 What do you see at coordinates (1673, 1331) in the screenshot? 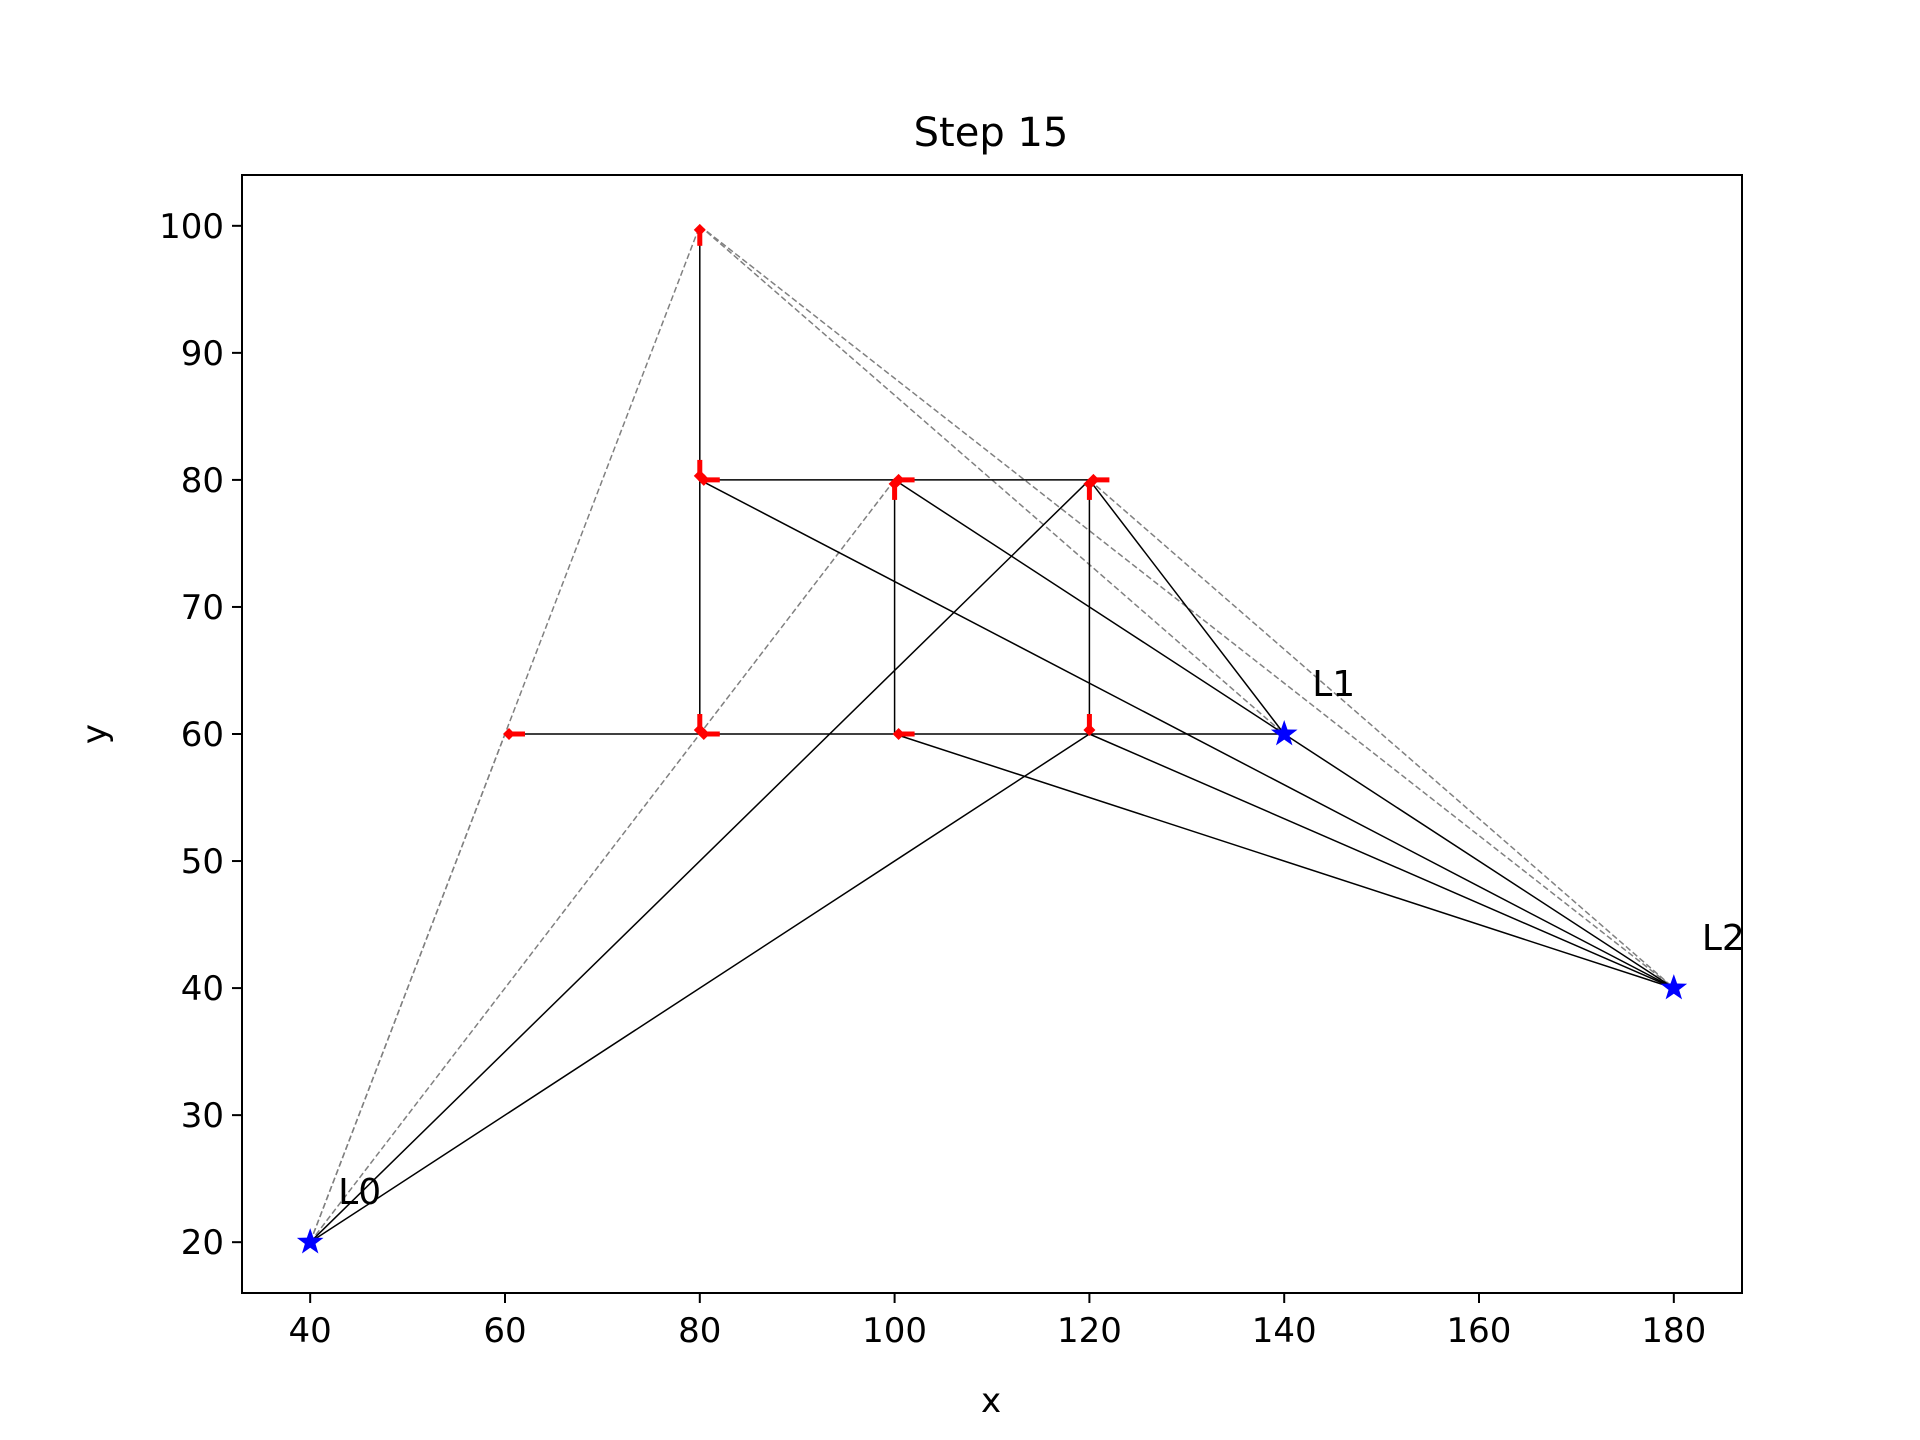
I see `x-tick-label: 180` at bounding box center [1673, 1331].